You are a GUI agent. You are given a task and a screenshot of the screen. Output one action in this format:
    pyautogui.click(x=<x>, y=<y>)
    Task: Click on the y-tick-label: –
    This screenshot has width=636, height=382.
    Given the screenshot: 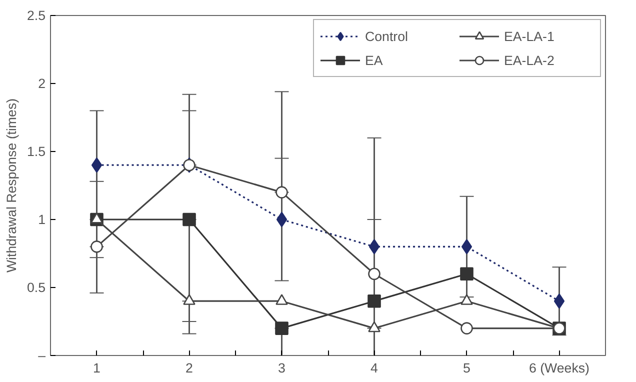 What is the action you would take?
    pyautogui.click(x=42, y=355)
    